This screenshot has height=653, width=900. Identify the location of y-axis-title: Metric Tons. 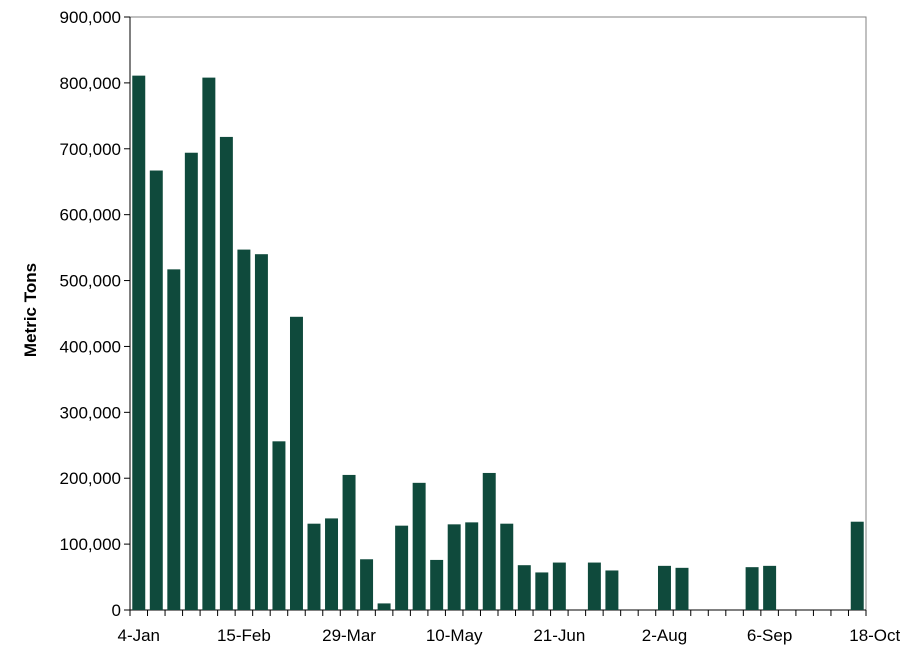
(30, 310).